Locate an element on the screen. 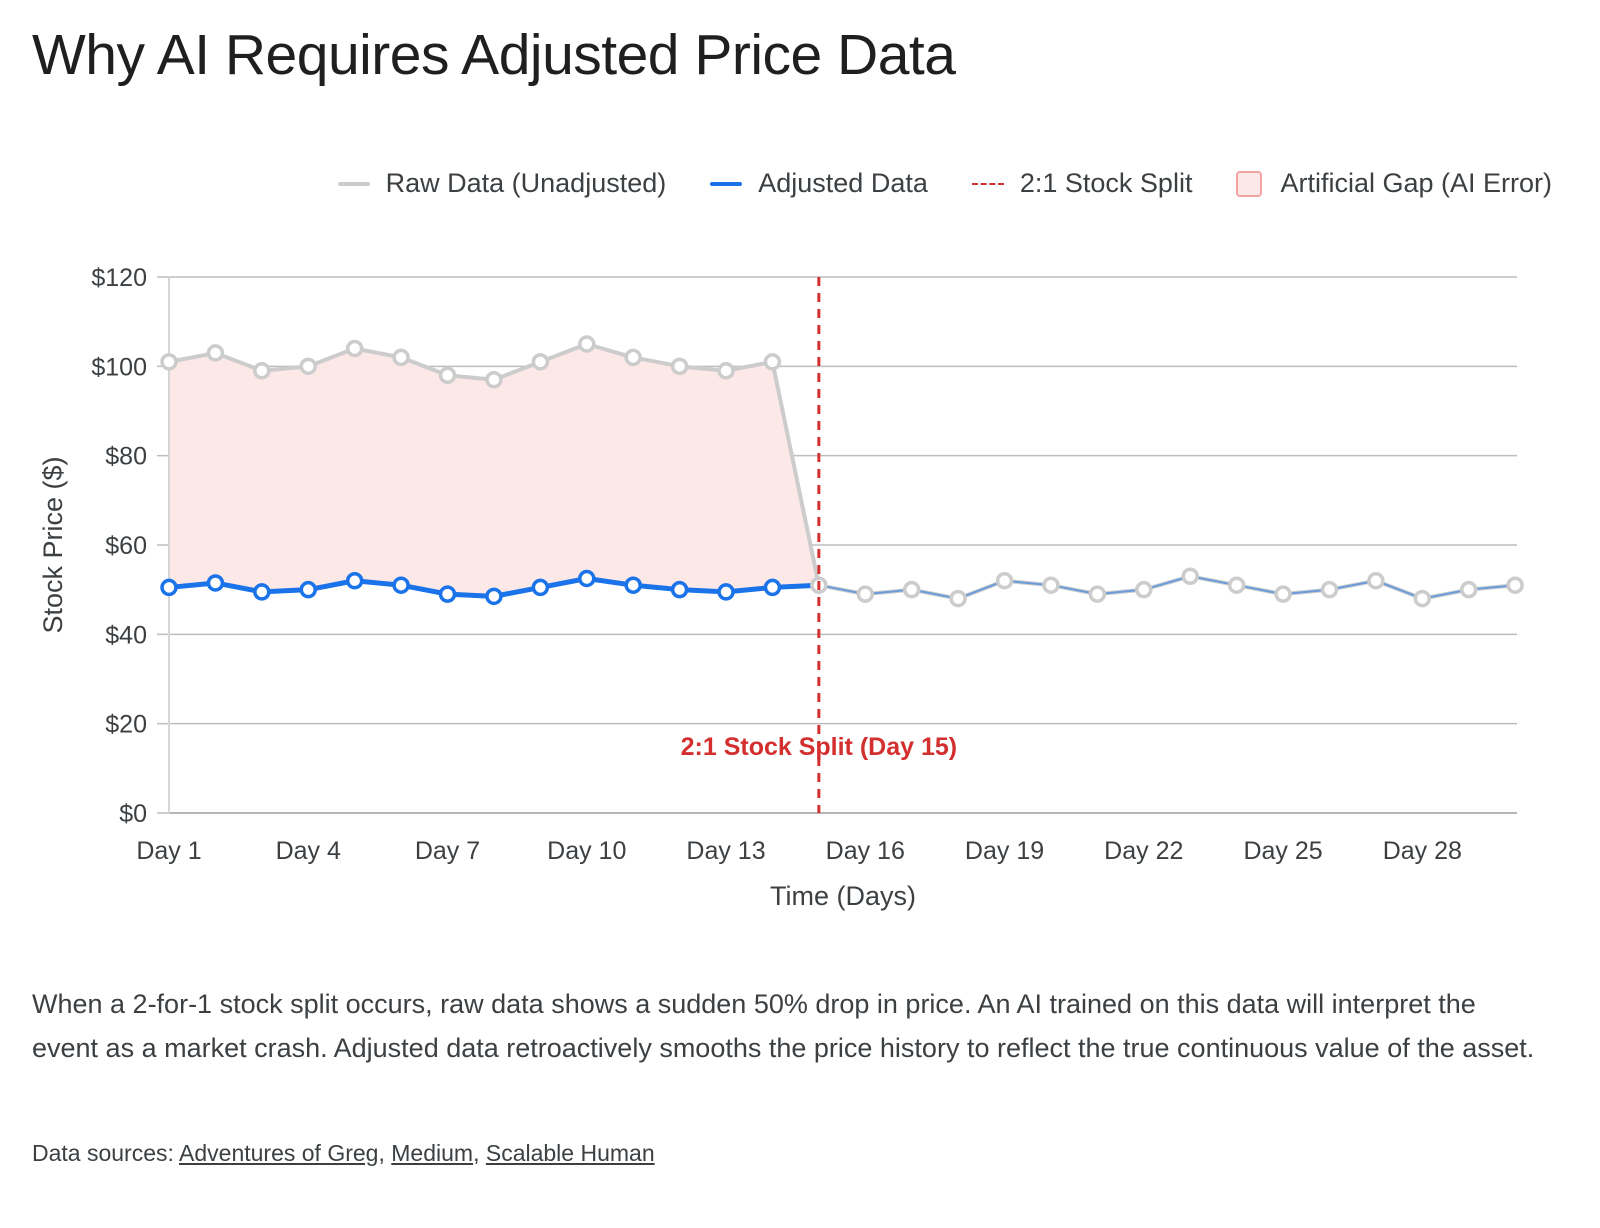  y-tick-label: $20 is located at coordinates (126, 725).